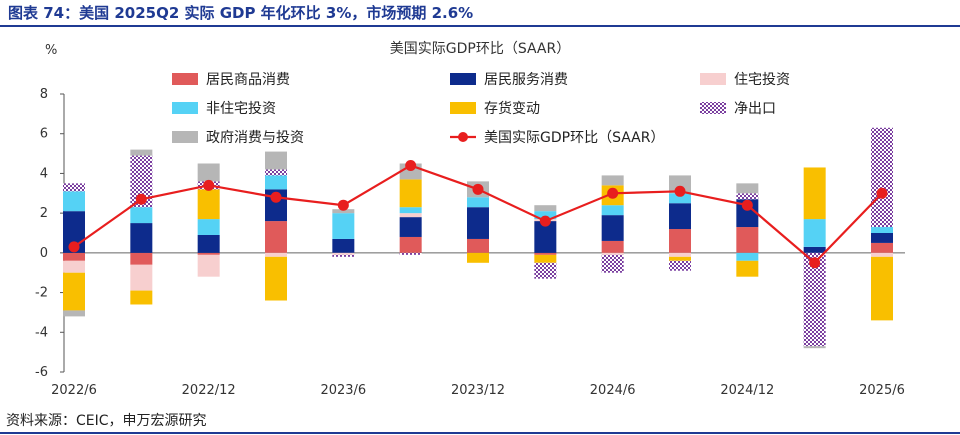 This screenshot has width=960, height=435. What do you see at coordinates (44, 94) in the screenshot?
I see `y-tick-label: 8` at bounding box center [44, 94].